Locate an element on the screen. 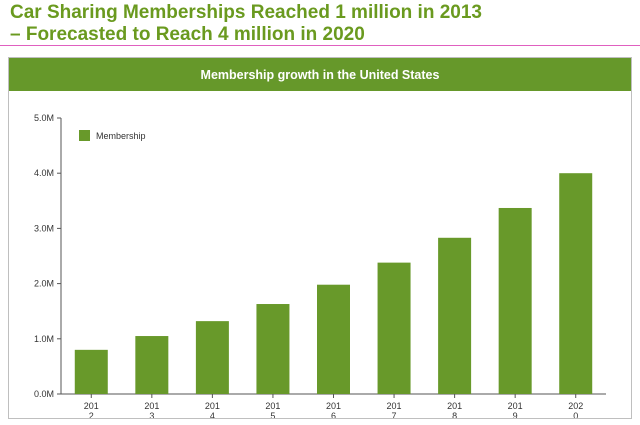  x-tick-label: 201 6 is located at coordinates (333, 409).